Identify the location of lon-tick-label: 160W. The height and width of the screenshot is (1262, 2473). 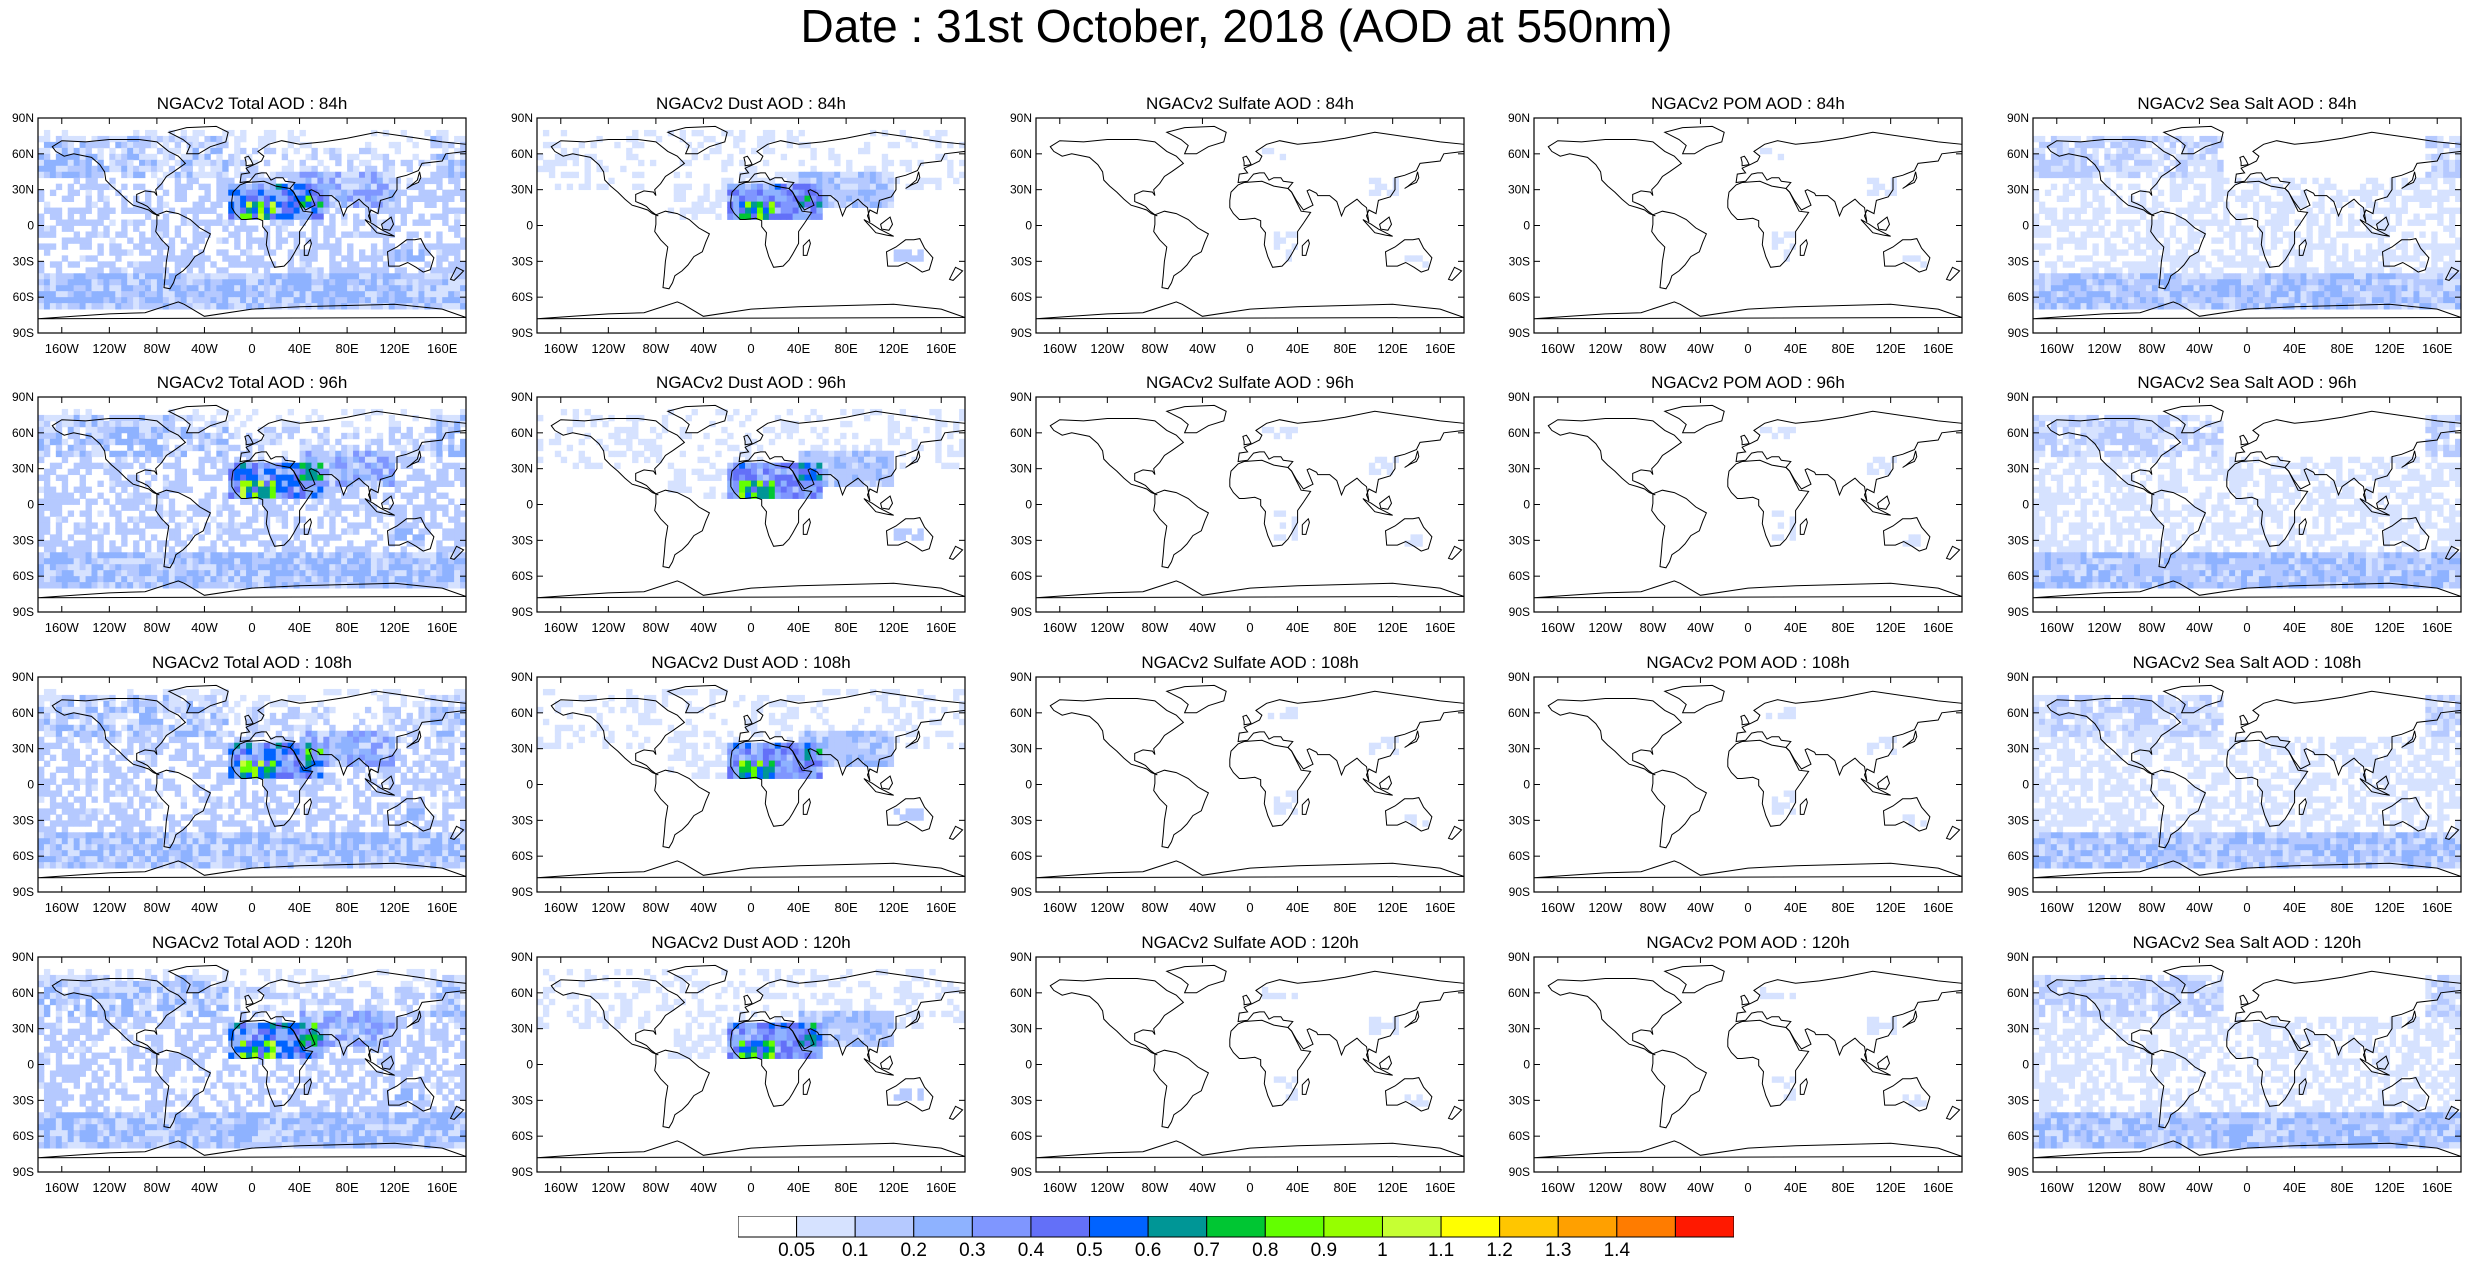
(2057, 348).